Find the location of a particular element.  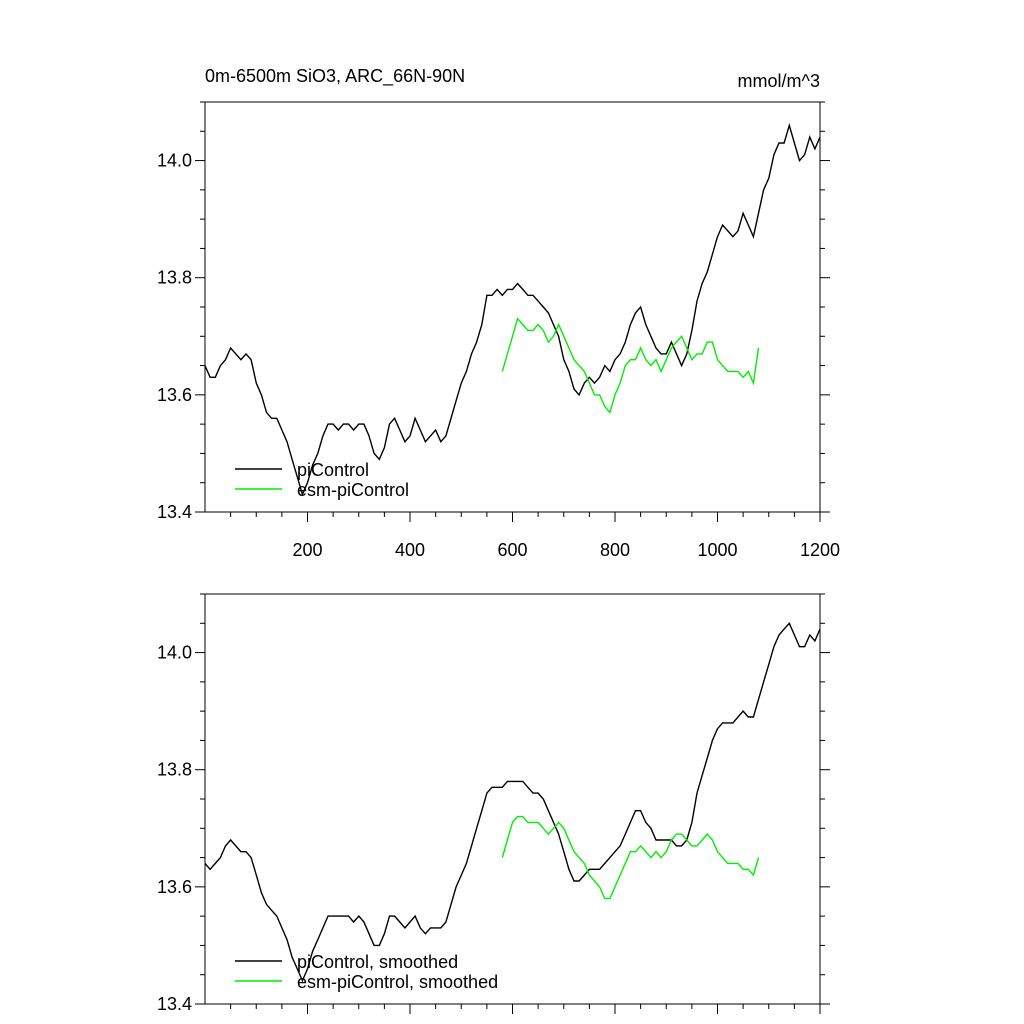

x-tick-label: 1200 is located at coordinates (820, 550).